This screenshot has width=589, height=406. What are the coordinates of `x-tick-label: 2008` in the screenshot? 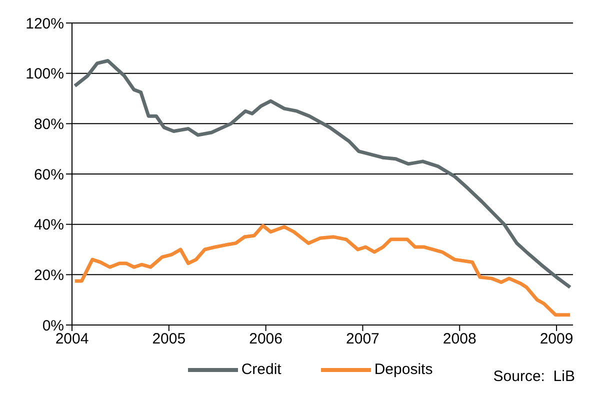 It's located at (459, 339).